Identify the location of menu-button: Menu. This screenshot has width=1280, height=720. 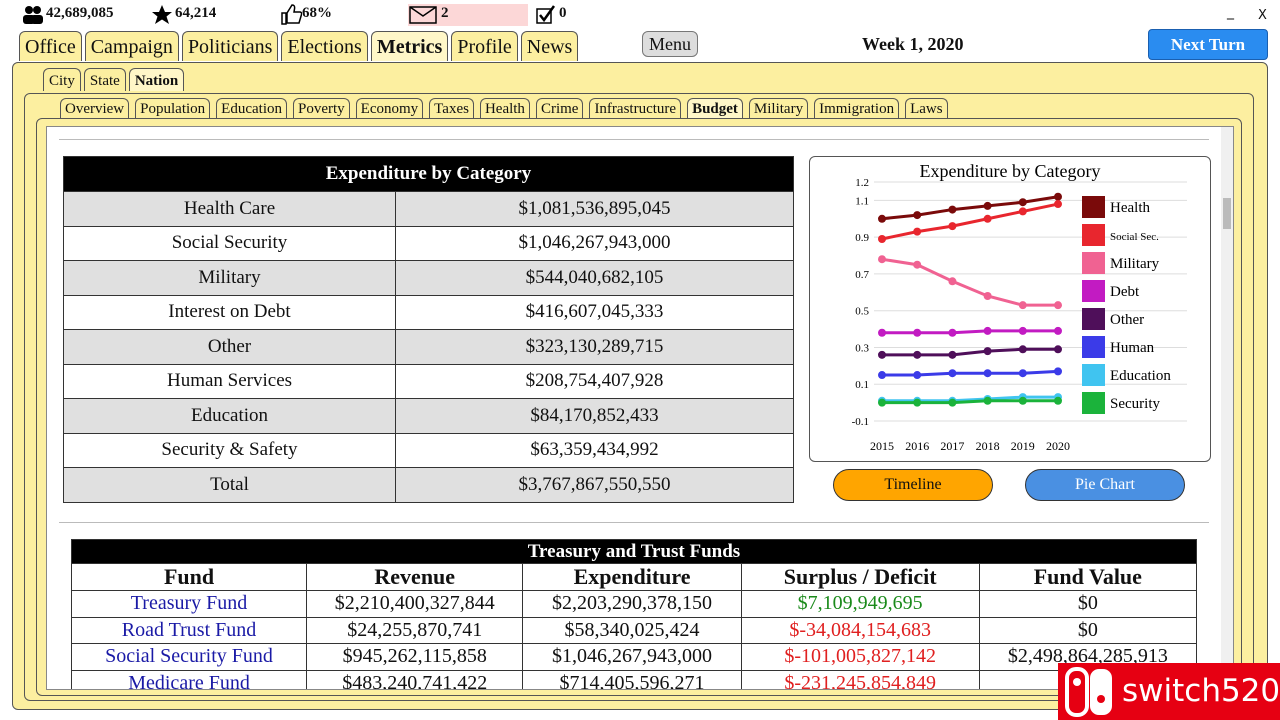
(670, 44).